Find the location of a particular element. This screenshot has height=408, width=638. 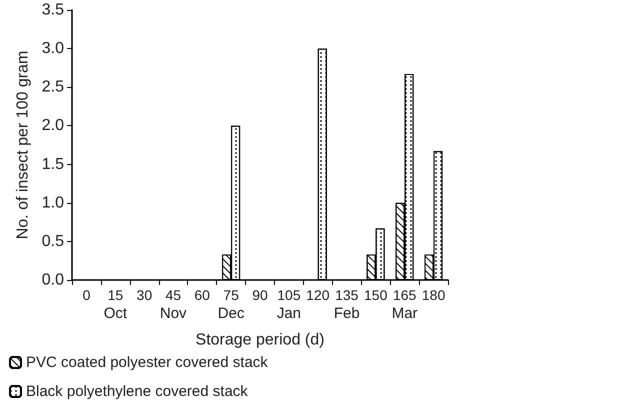

x-tick-label: 0 is located at coordinates (86, 295).